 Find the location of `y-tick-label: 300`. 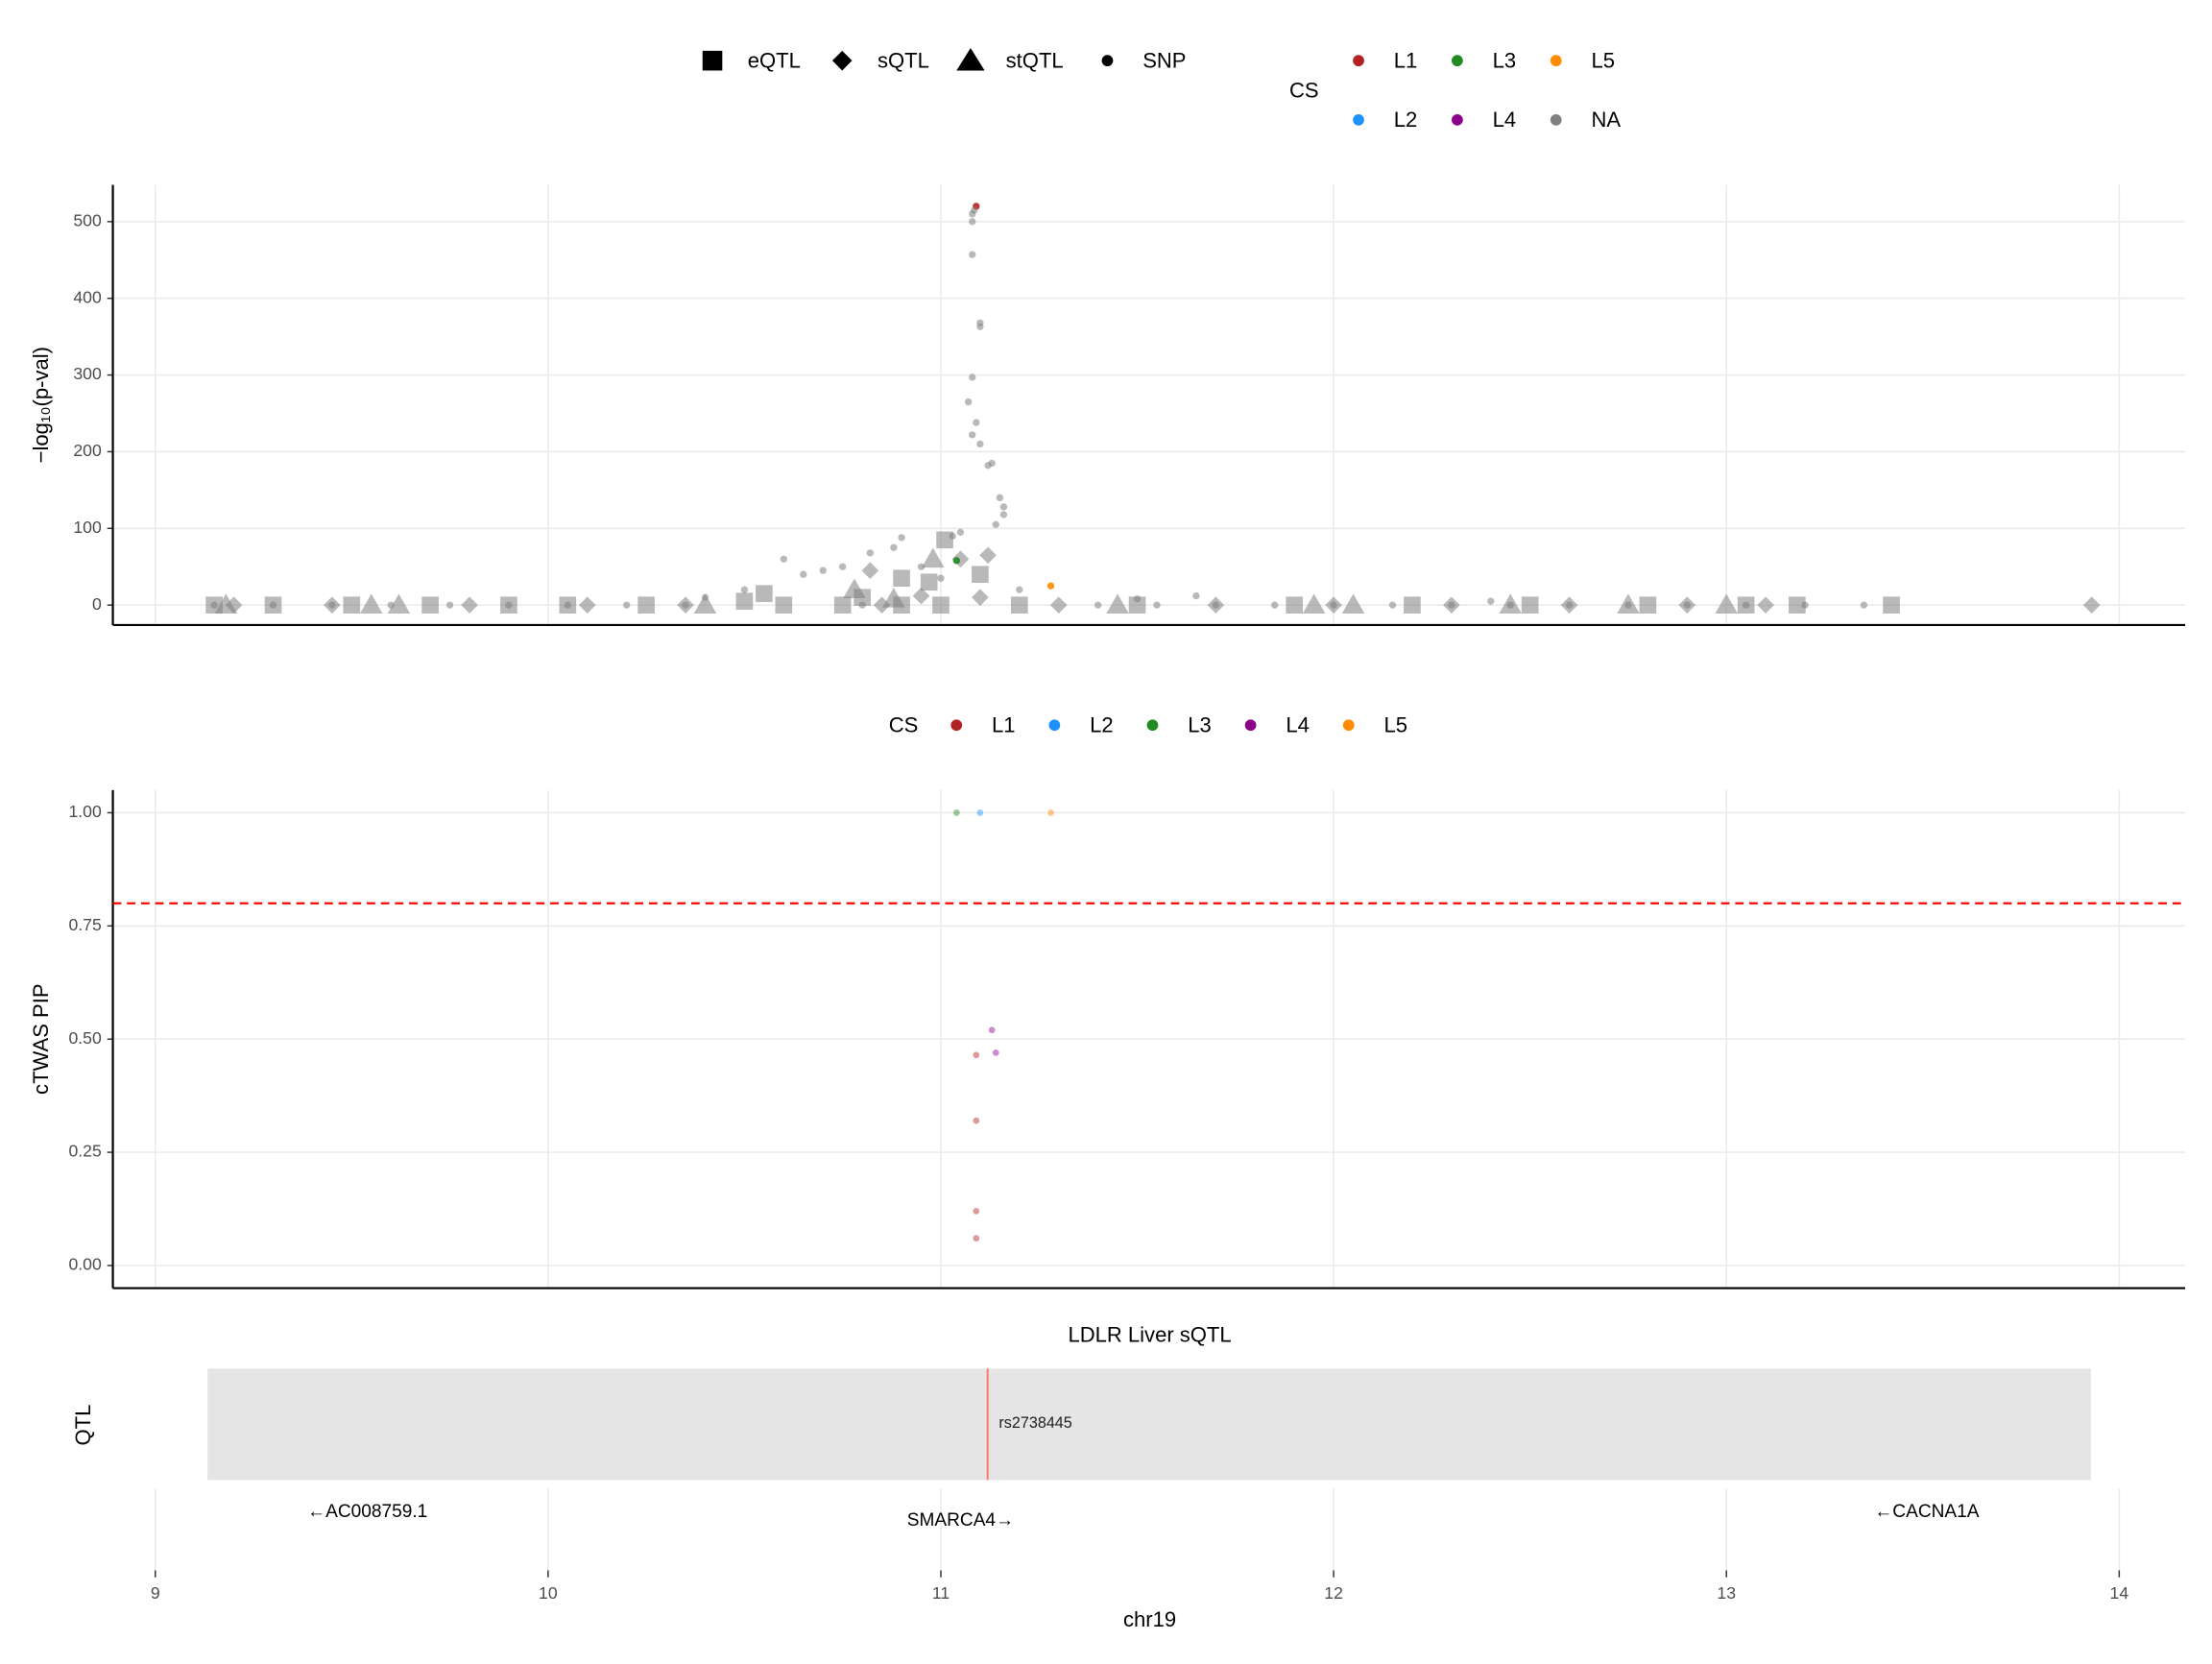

y-tick-label: 300 is located at coordinates (87, 374).